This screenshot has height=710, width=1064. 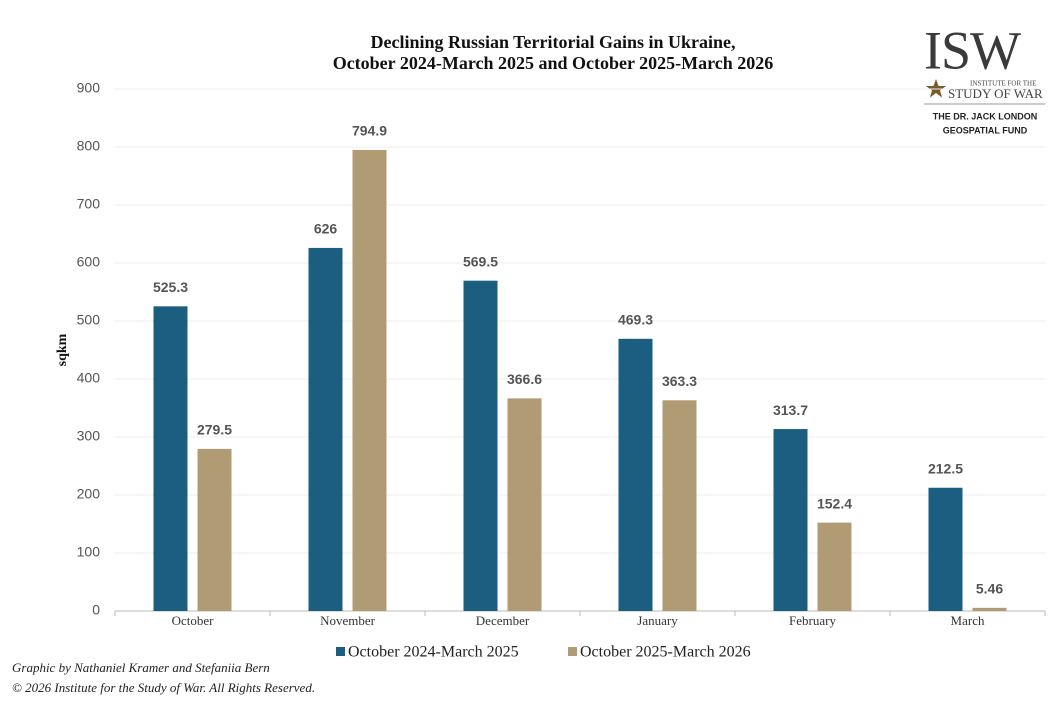 I want to click on y-tick-label: 100, so click(x=89, y=552).